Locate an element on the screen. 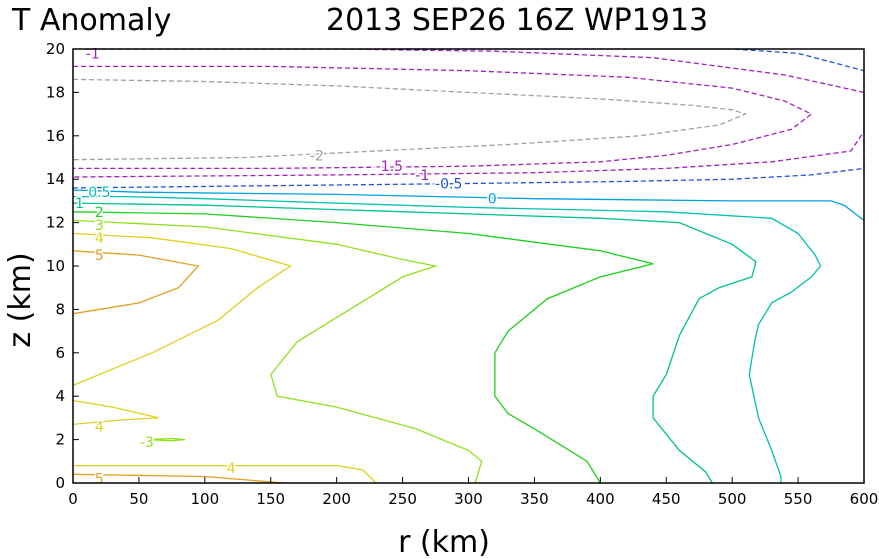 The height and width of the screenshot is (559, 879). chart-title-left: T Anomaly is located at coordinates (91, 20).